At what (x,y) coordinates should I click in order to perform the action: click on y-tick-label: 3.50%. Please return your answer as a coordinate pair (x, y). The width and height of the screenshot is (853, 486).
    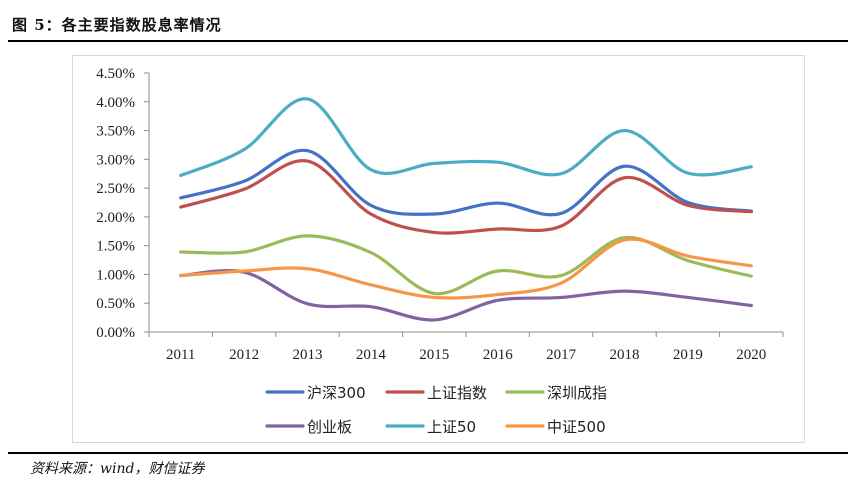
    Looking at the image, I should click on (115, 132).